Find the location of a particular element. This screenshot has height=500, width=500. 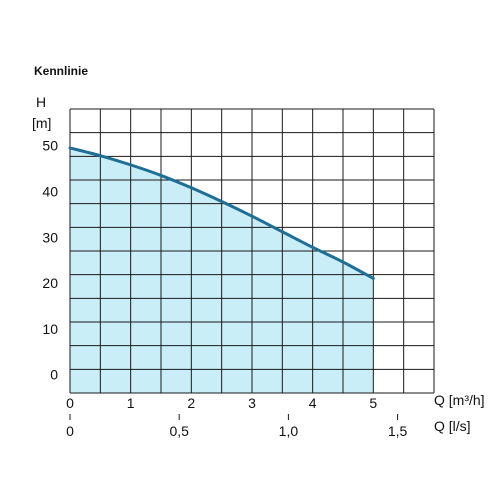

y-tick-label: 20 is located at coordinates (50, 283).